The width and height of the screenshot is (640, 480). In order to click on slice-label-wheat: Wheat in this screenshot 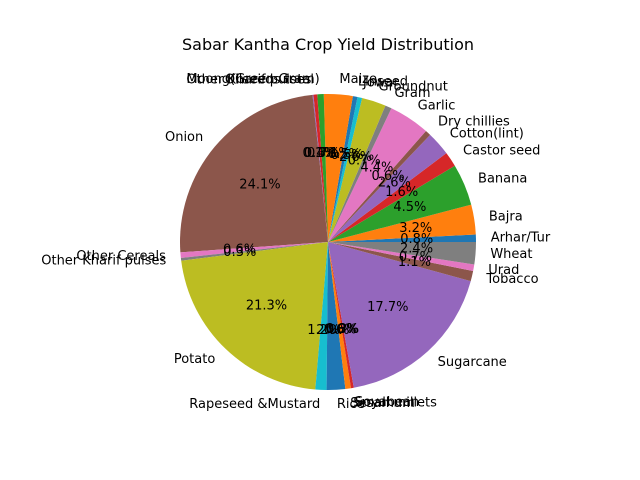, I will do `click(511, 254)`.